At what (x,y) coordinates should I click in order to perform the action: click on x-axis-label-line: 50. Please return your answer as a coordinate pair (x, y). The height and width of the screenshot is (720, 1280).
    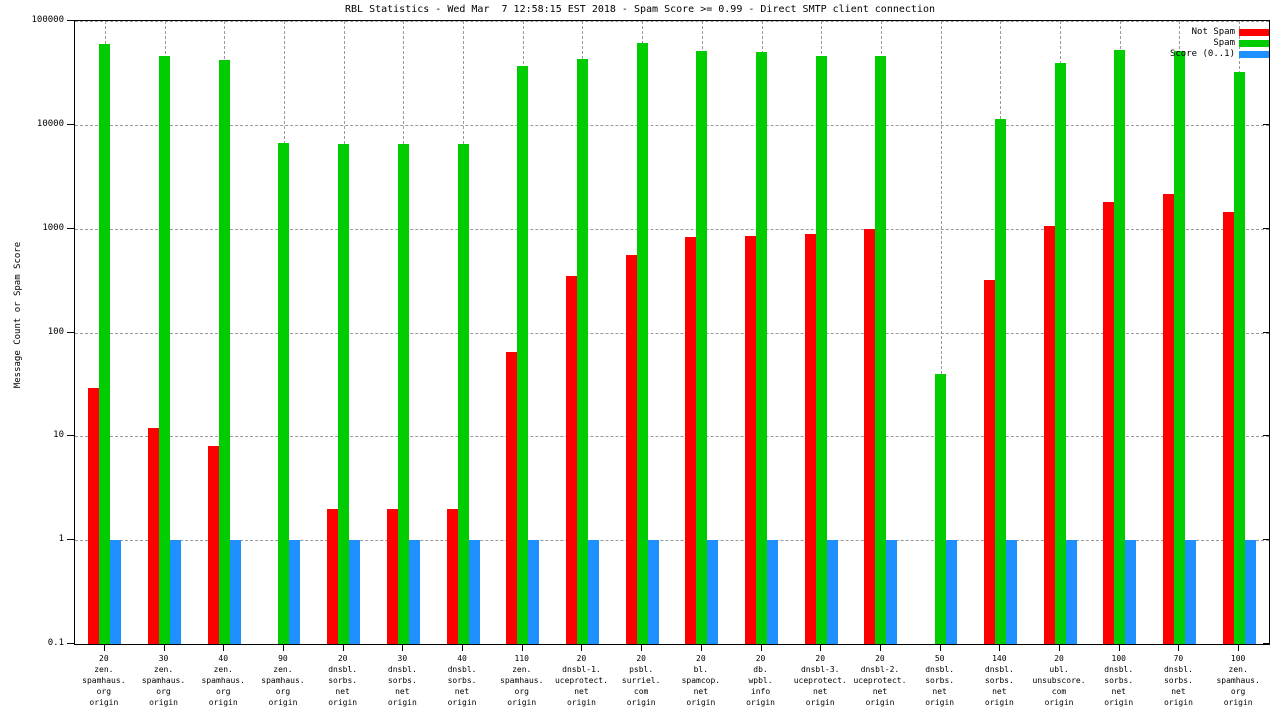
    Looking at the image, I should click on (939, 658).